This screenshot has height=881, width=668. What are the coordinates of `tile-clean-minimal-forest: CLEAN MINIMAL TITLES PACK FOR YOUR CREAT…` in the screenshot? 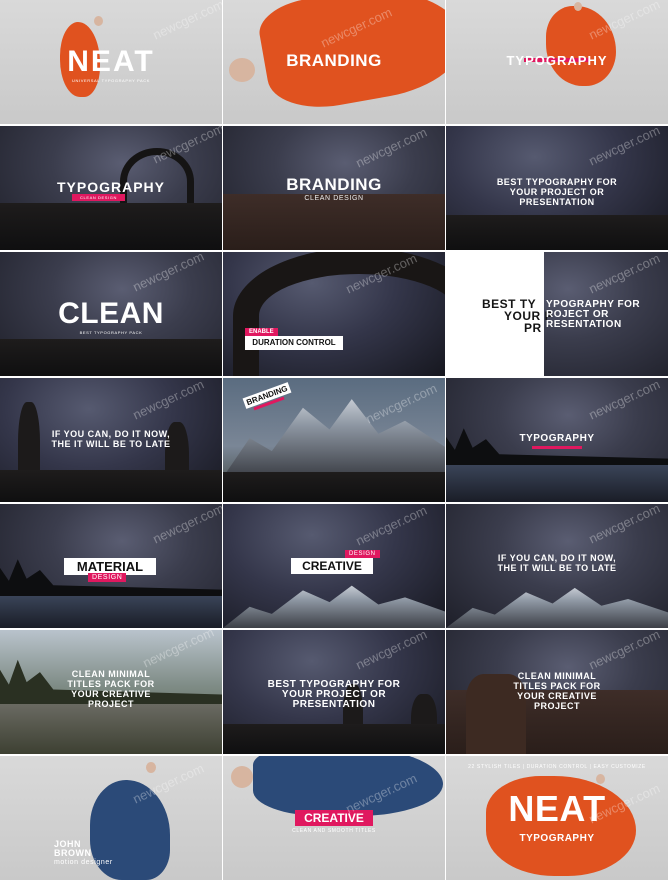 It's located at (111, 692).